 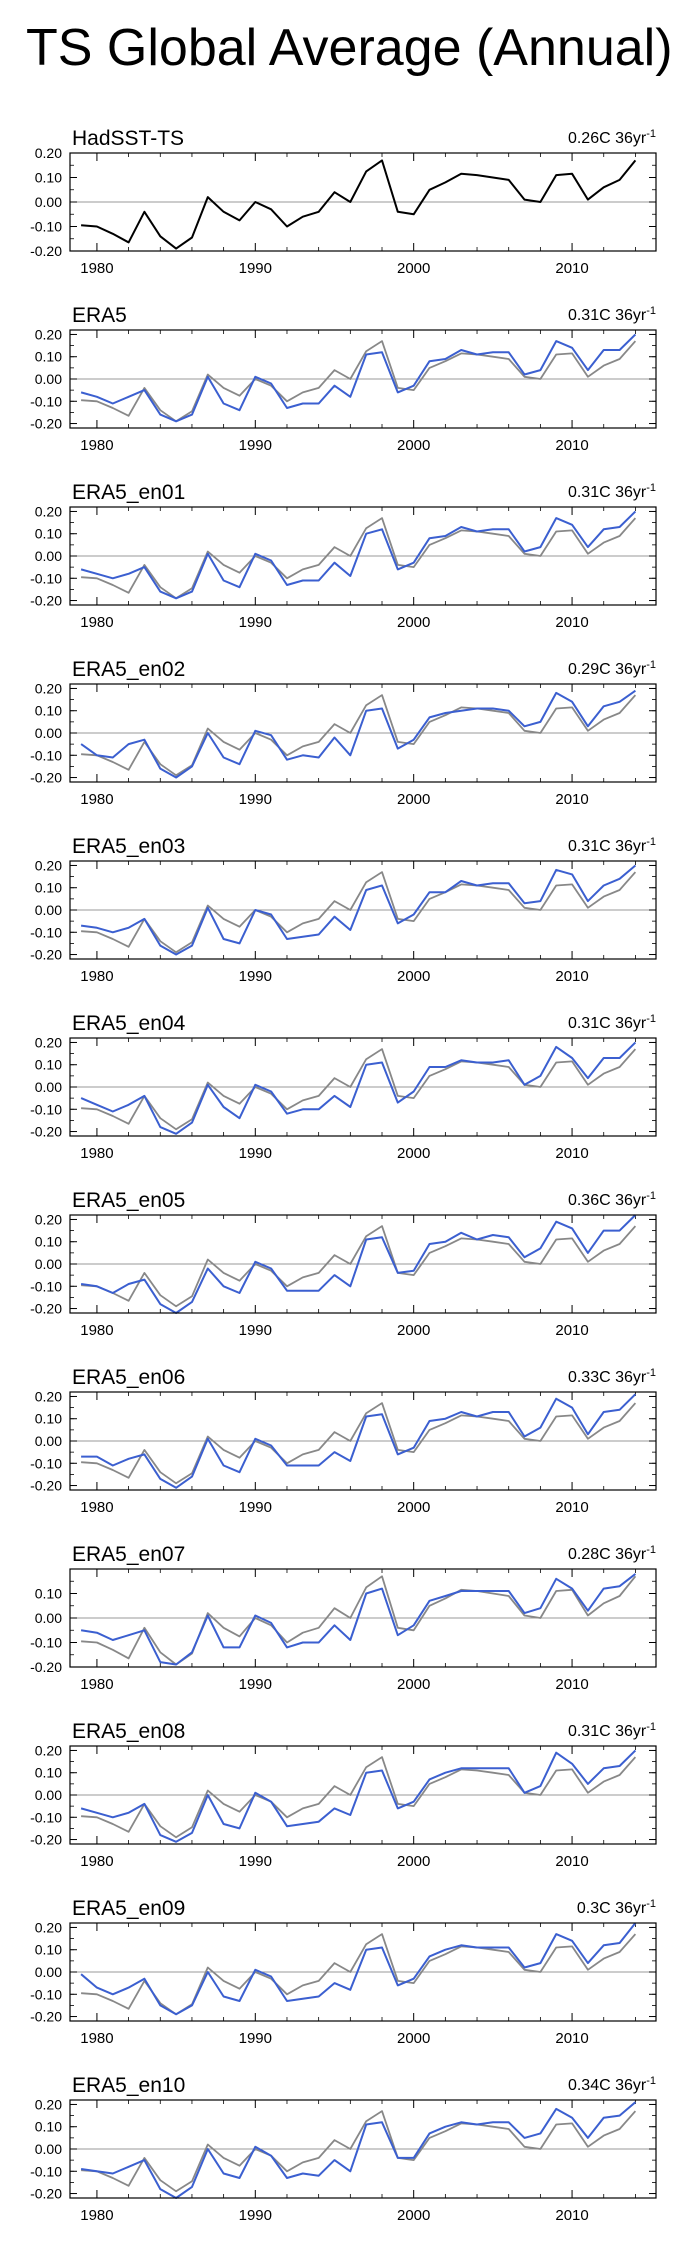 I want to click on panel-4-series-era5-en03, so click(x=358, y=910).